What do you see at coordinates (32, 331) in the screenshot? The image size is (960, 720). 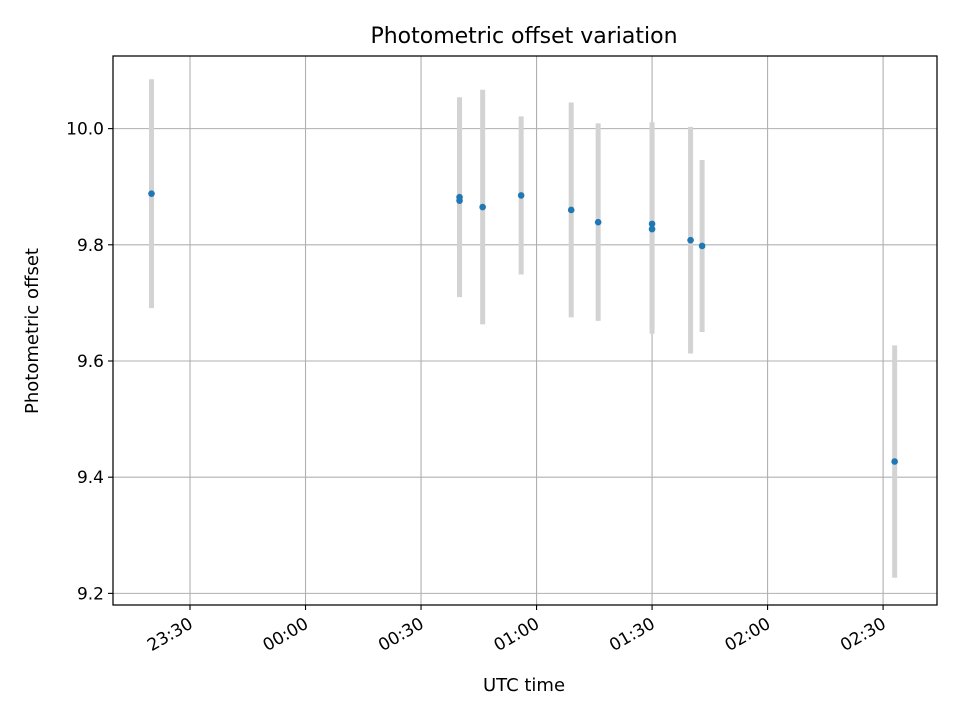 I see `y-axis-label: Photometric offset` at bounding box center [32, 331].